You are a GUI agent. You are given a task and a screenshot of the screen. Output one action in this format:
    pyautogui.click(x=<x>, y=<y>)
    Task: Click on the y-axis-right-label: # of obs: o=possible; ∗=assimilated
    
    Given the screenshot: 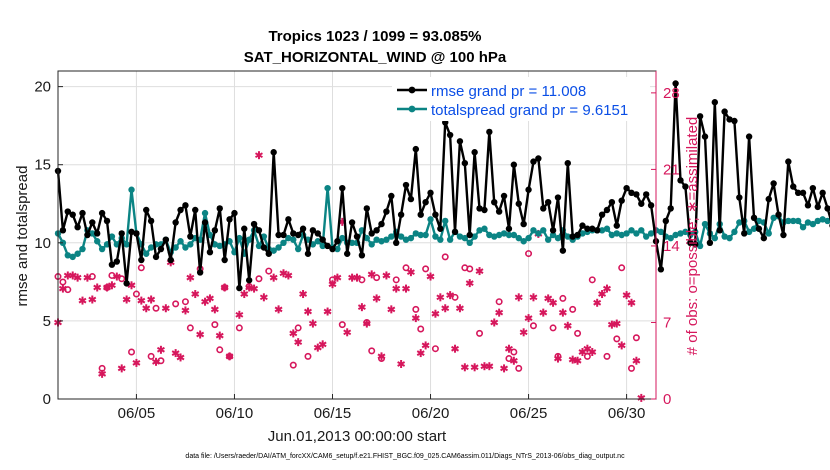 What is the action you would take?
    pyautogui.click(x=692, y=236)
    